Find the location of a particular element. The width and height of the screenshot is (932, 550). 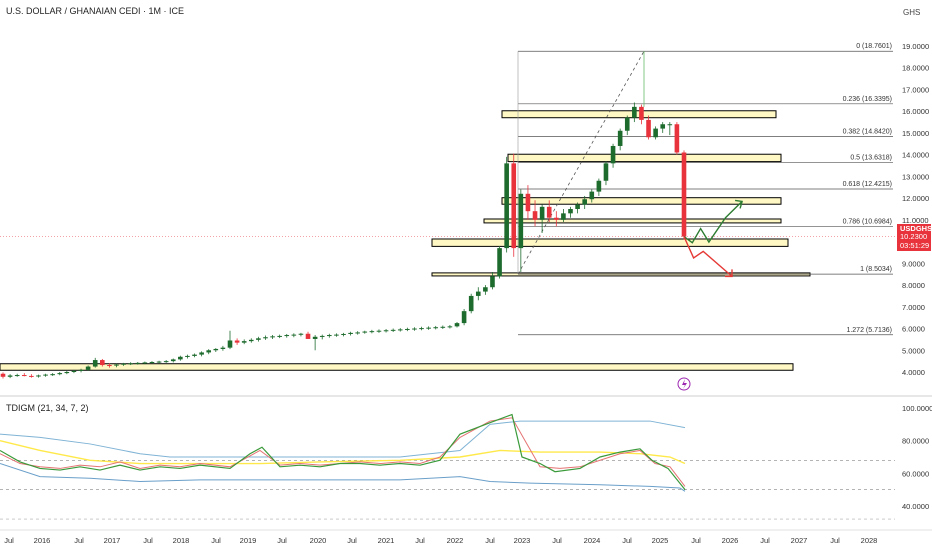

price-axis-tick: 5.0000 is located at coordinates (913, 350).